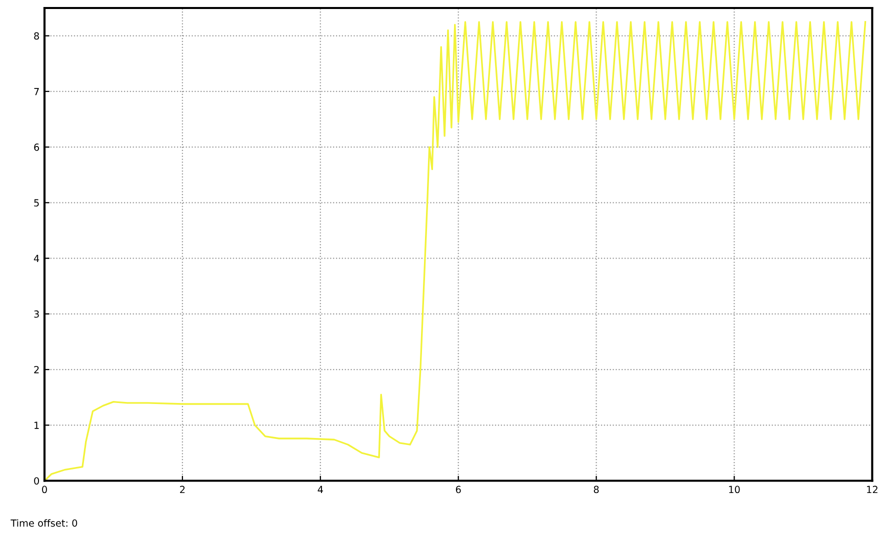 The height and width of the screenshot is (533, 890). What do you see at coordinates (36, 314) in the screenshot?
I see `y-tick-label: 3` at bounding box center [36, 314].